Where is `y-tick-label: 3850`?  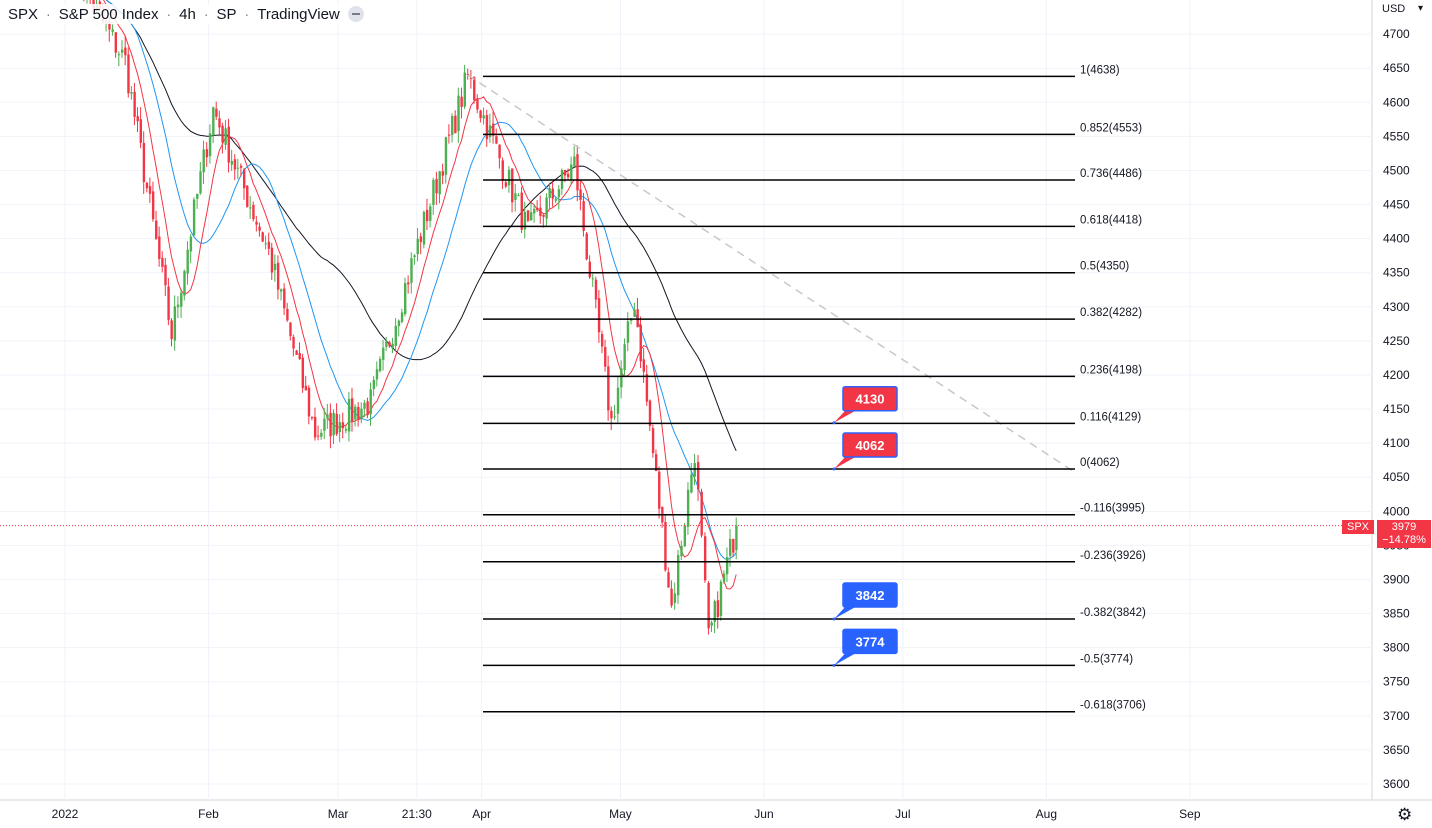
y-tick-label: 3850 is located at coordinates (1396, 614).